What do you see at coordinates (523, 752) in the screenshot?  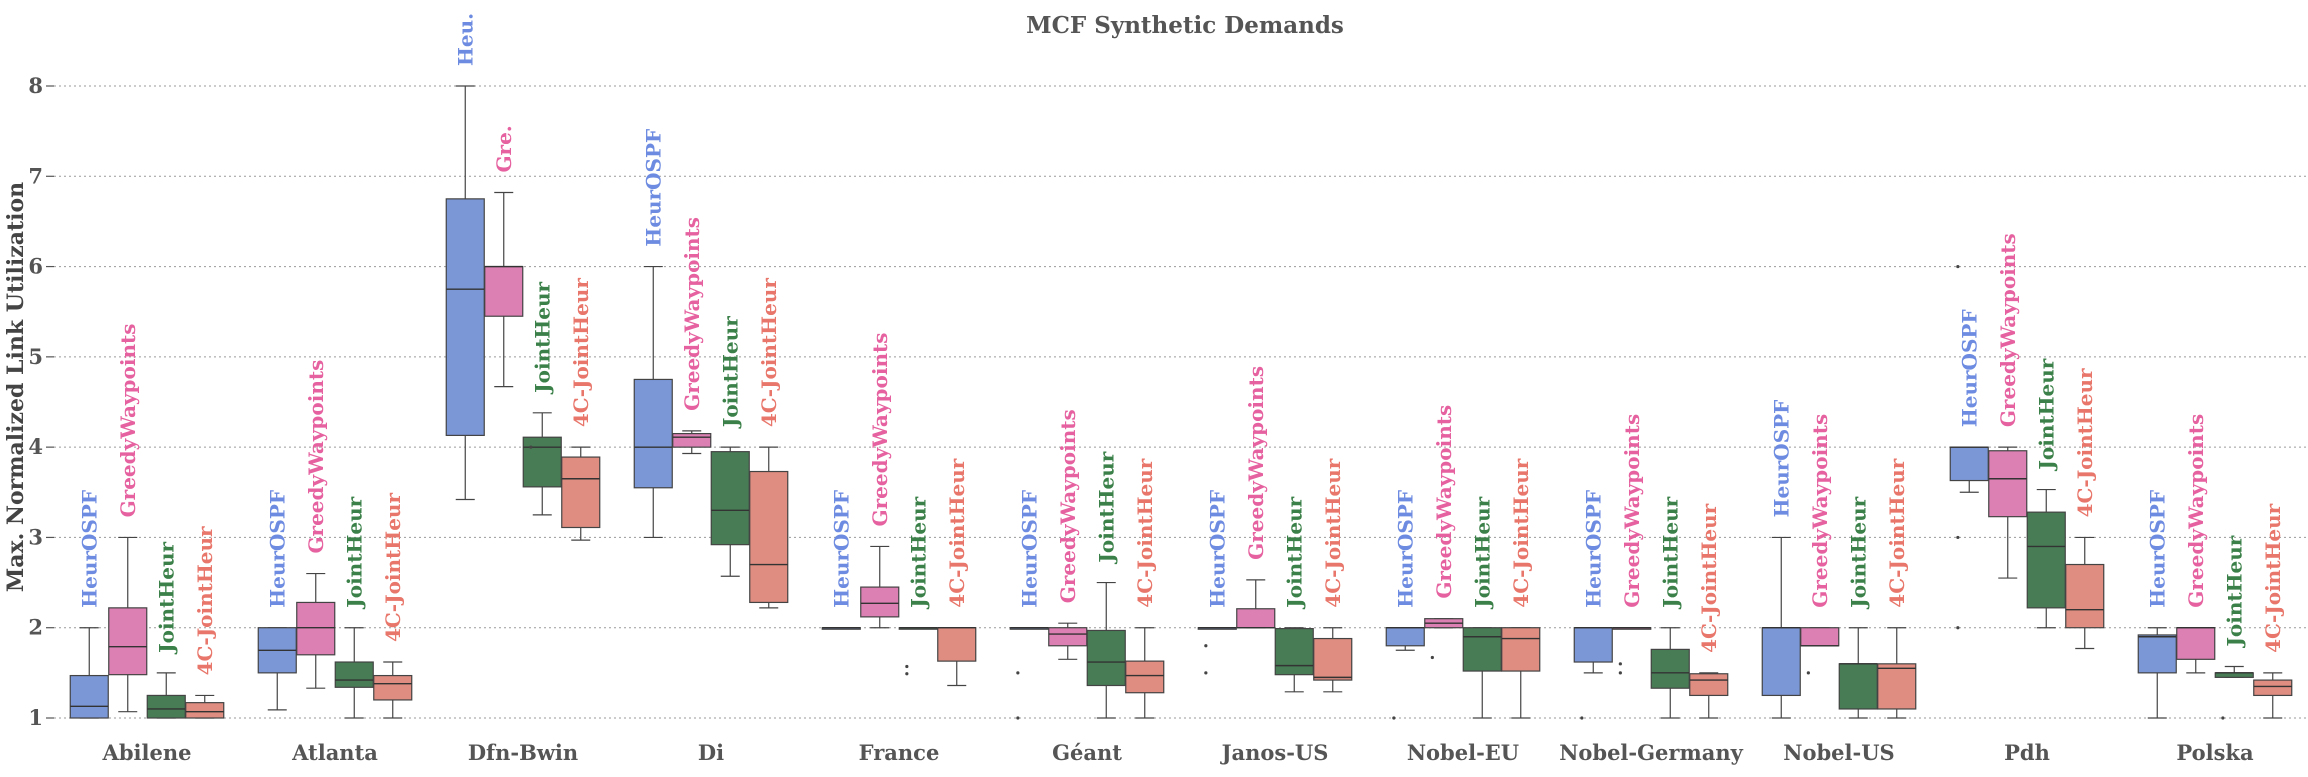 I see `x-tick-label: Dfn-Bwin` at bounding box center [523, 752].